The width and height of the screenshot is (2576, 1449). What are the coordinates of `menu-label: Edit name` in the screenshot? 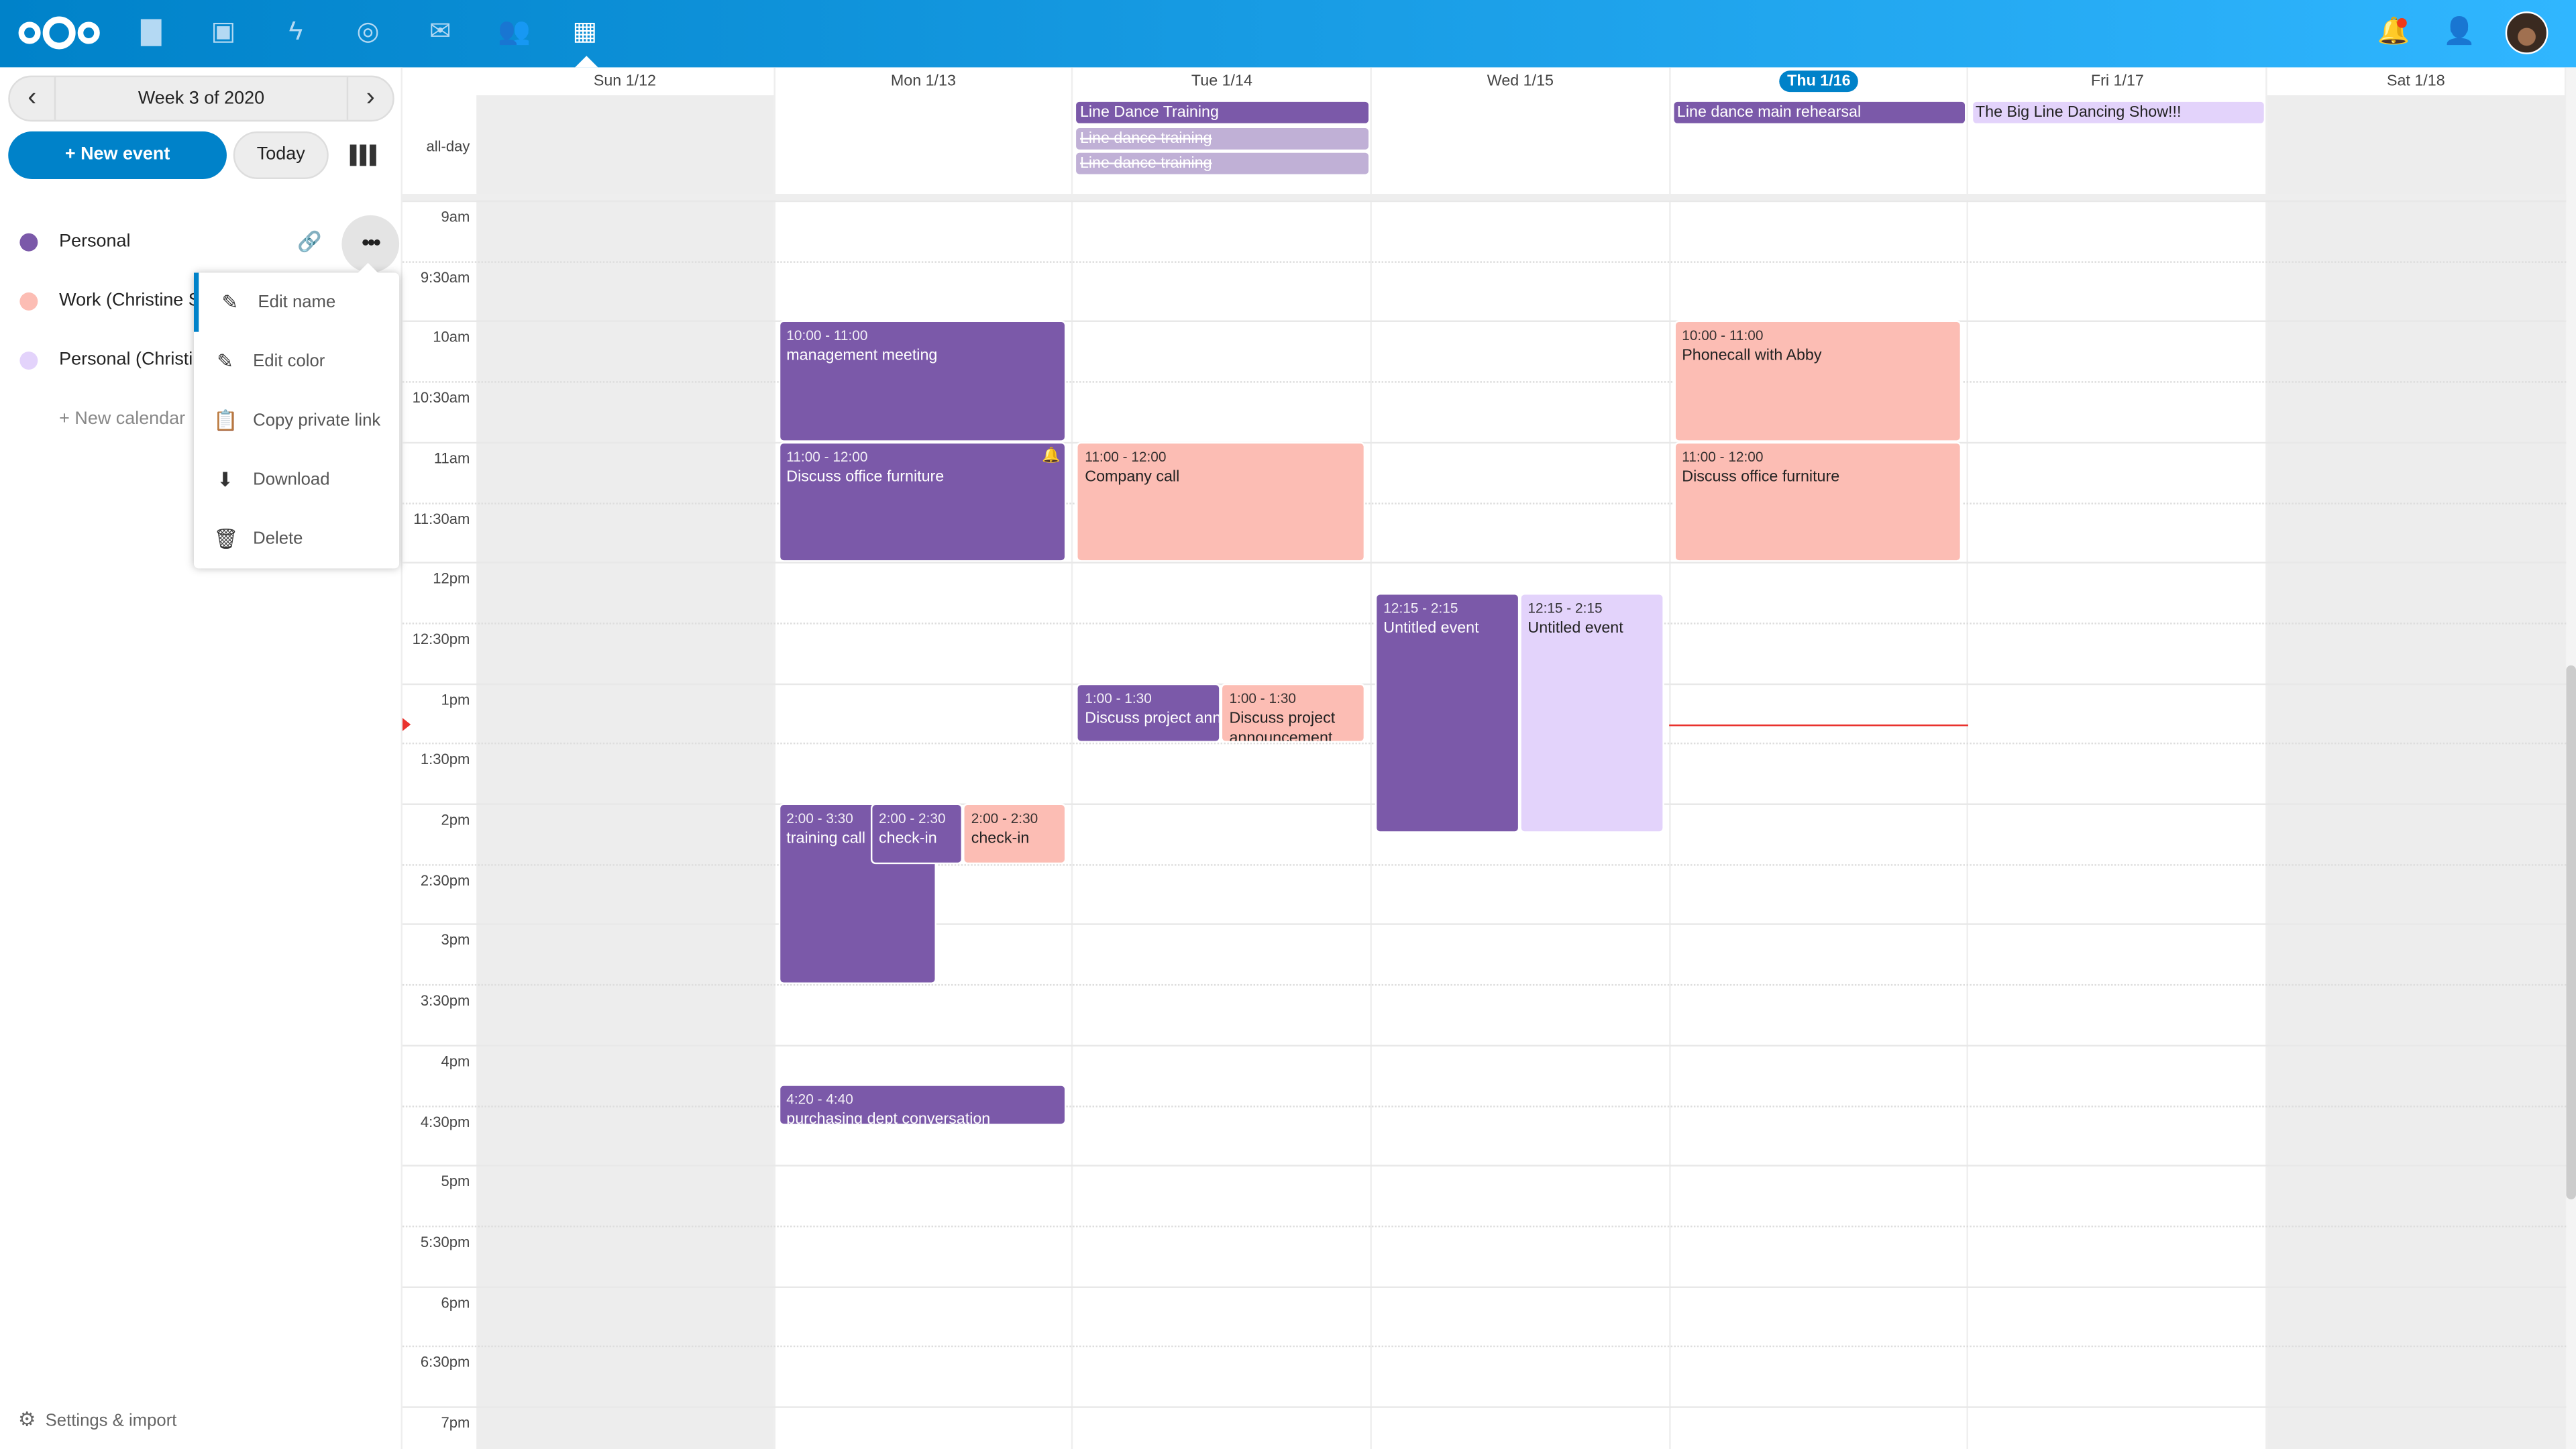 It's located at (297, 302).